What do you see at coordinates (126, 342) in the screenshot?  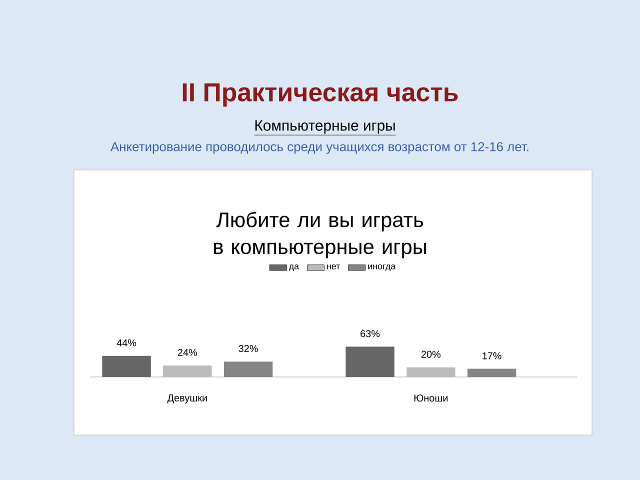 I see `data-label: 44%` at bounding box center [126, 342].